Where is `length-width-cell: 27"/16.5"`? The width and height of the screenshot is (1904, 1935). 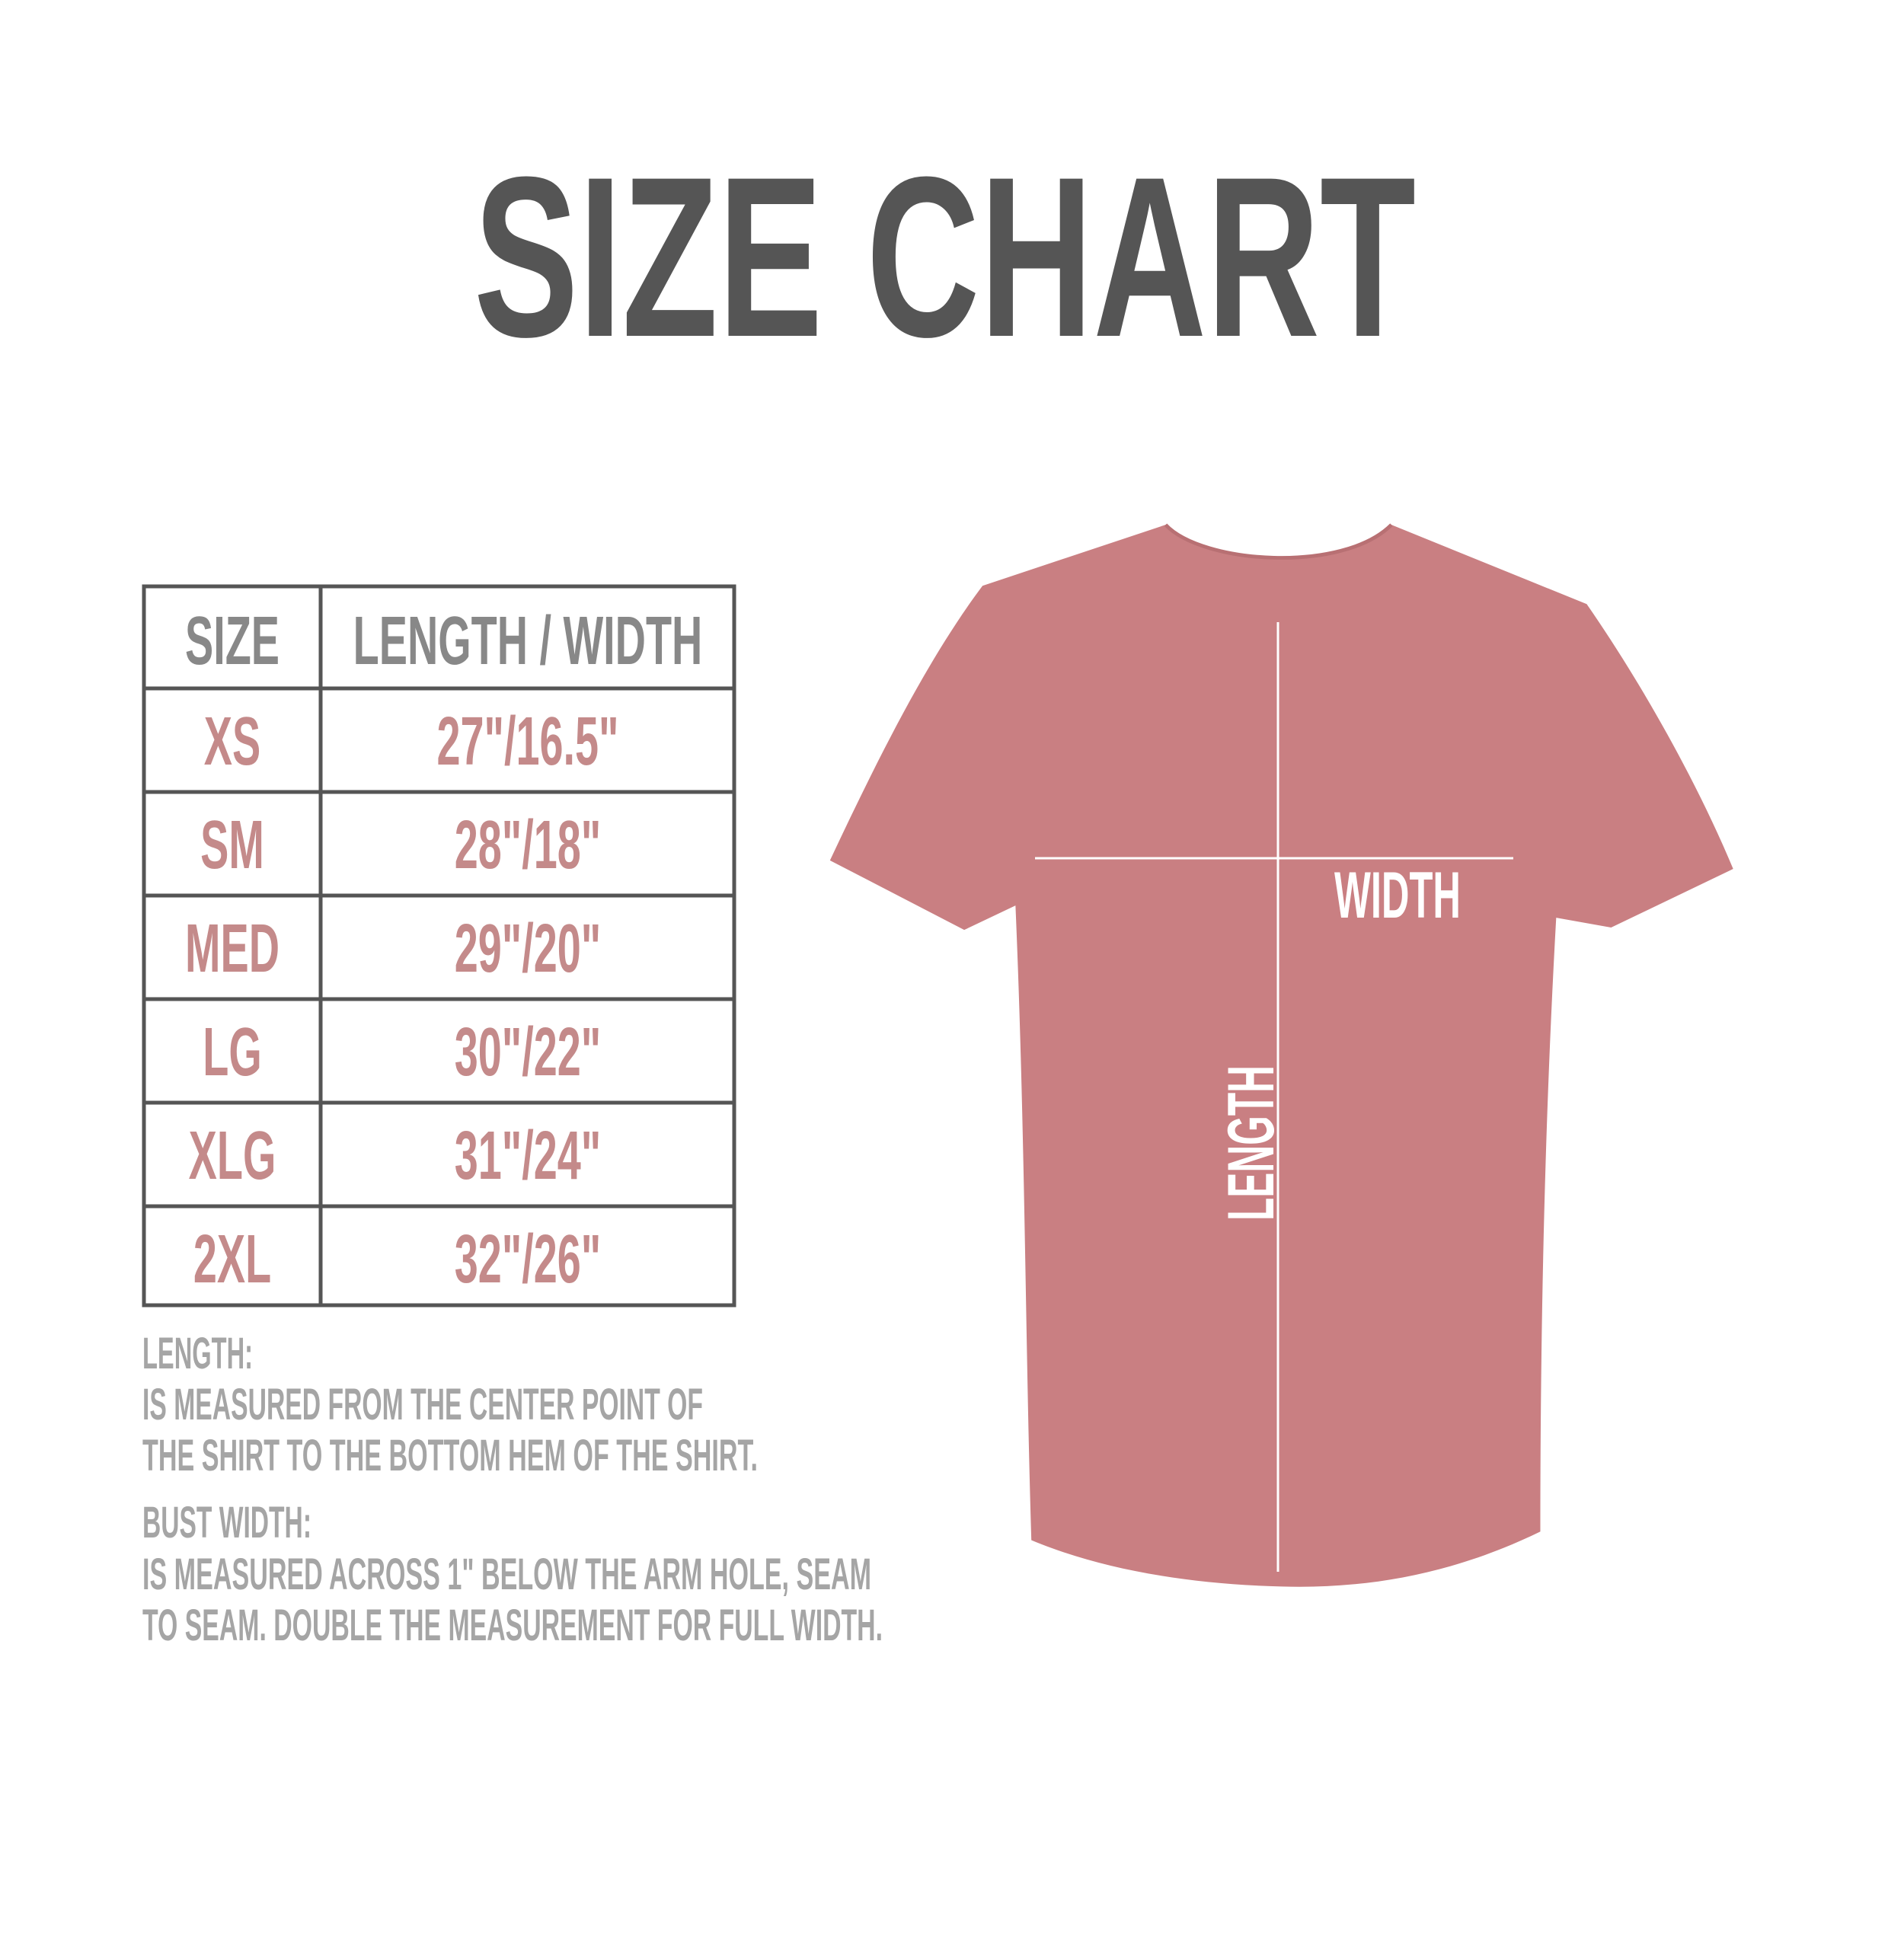
length-width-cell: 27"/16.5" is located at coordinates (527, 740).